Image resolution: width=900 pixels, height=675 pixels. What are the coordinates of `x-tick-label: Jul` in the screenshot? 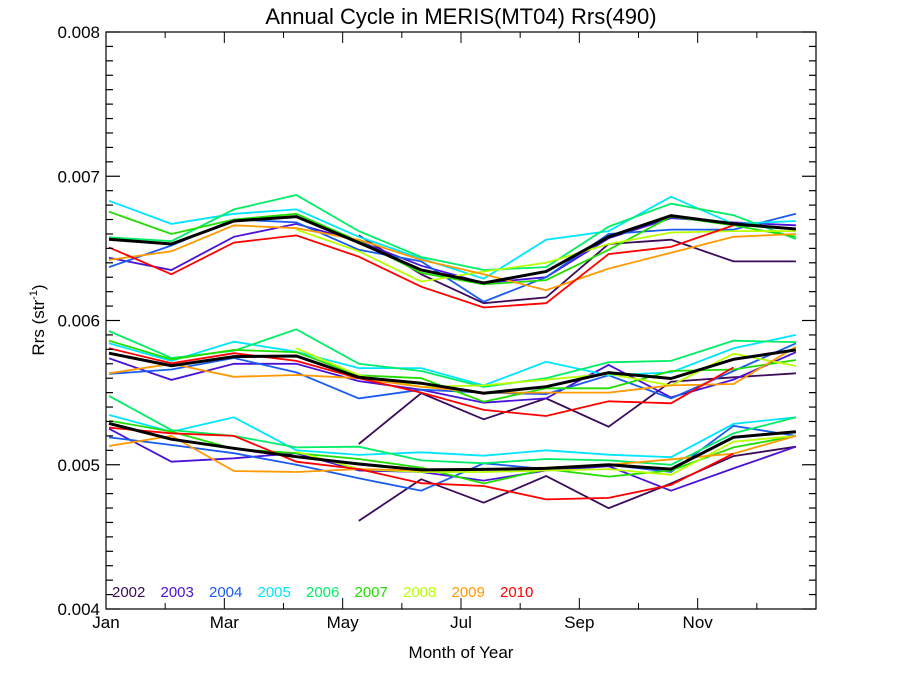 It's located at (461, 622).